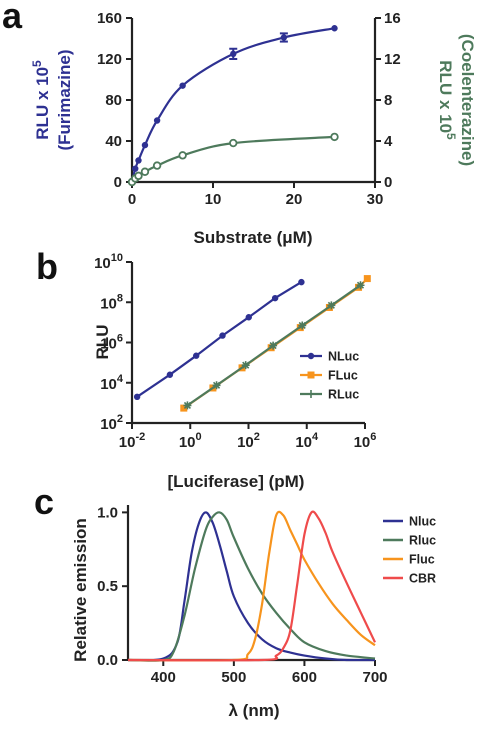  I want to click on panel-b-legend-FLuc-label: FLuc, so click(343, 376).